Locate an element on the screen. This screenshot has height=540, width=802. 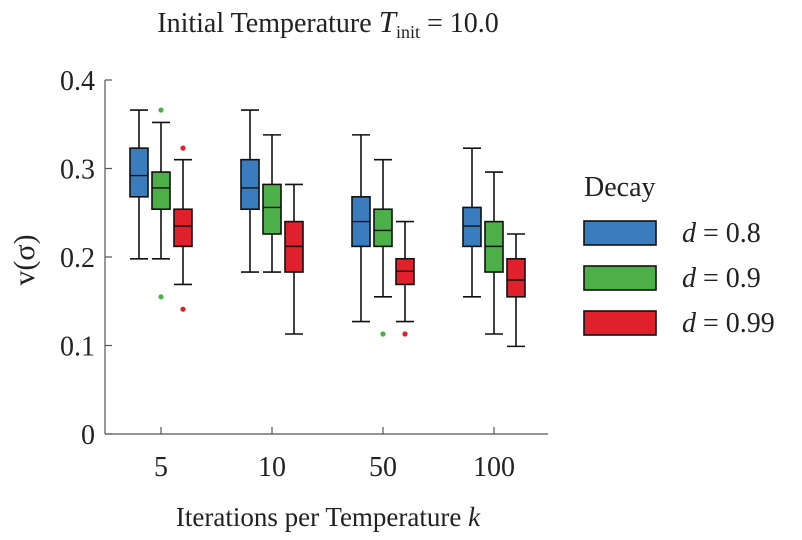
x-tick-label: 10 is located at coordinates (272, 467).